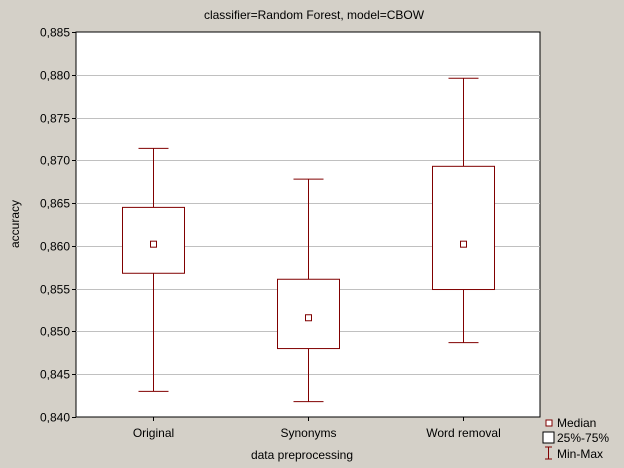  What do you see at coordinates (55, 375) in the screenshot?
I see `y-tick-label: 0,845` at bounding box center [55, 375].